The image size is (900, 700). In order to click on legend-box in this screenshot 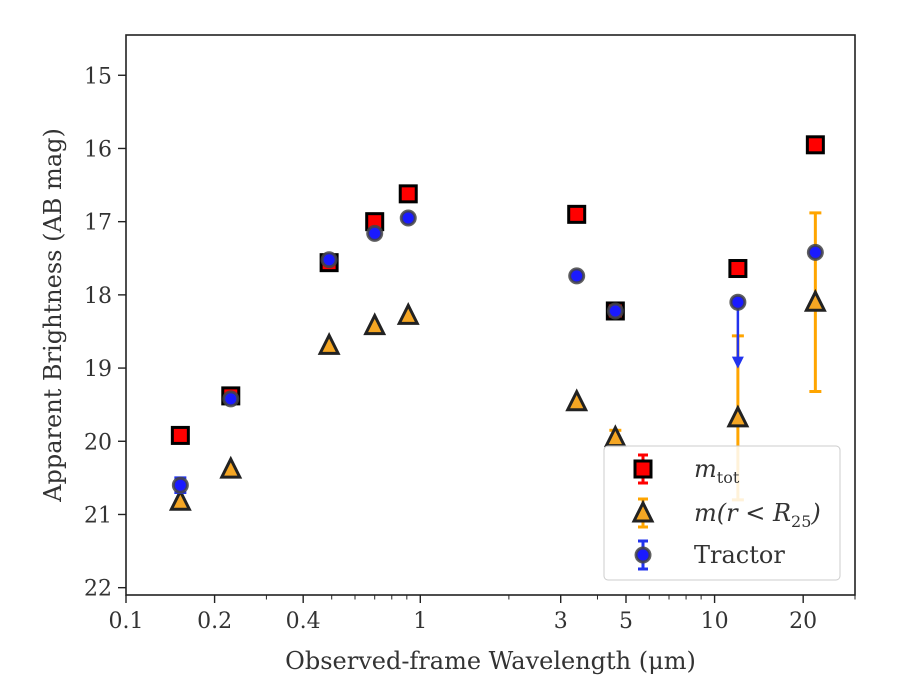, I will do `click(722, 513)`.